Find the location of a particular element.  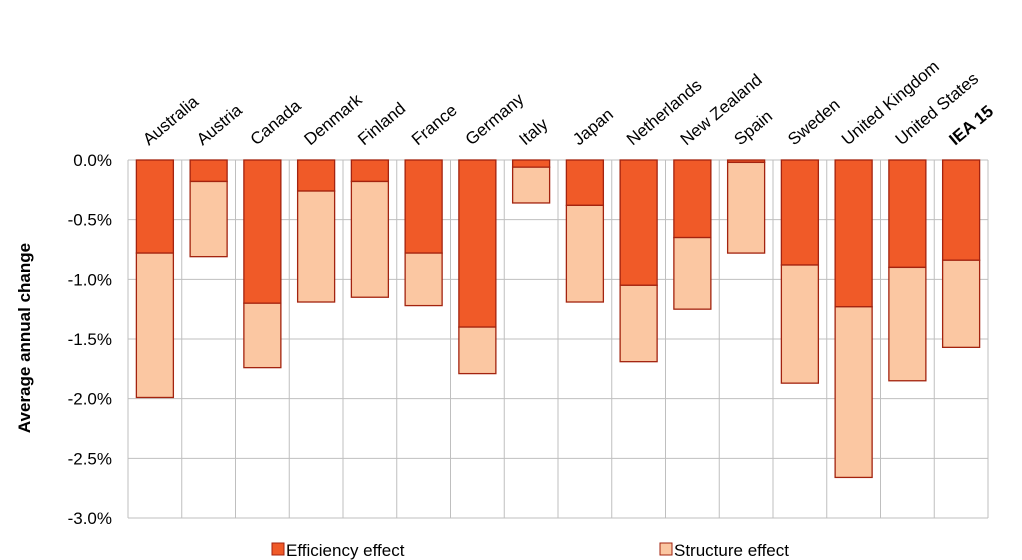

legend-label-structure: Structure effect is located at coordinates (731, 550).